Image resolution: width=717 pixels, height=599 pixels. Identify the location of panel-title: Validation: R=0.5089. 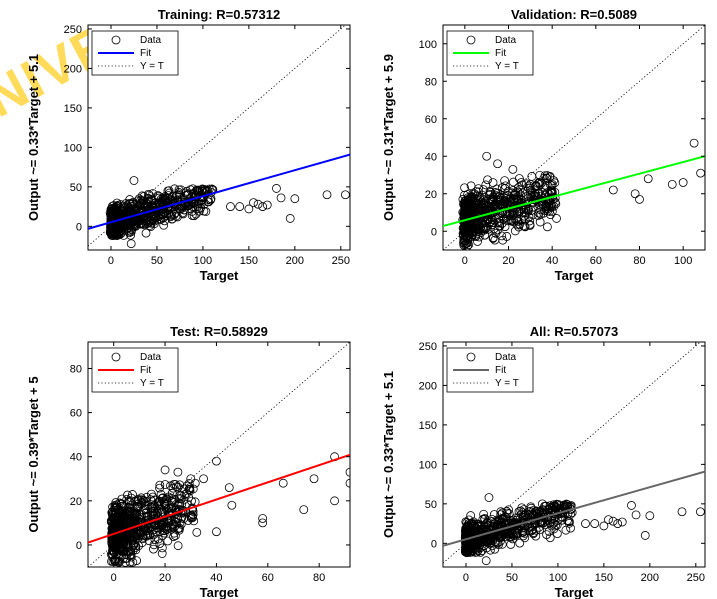
(574, 14).